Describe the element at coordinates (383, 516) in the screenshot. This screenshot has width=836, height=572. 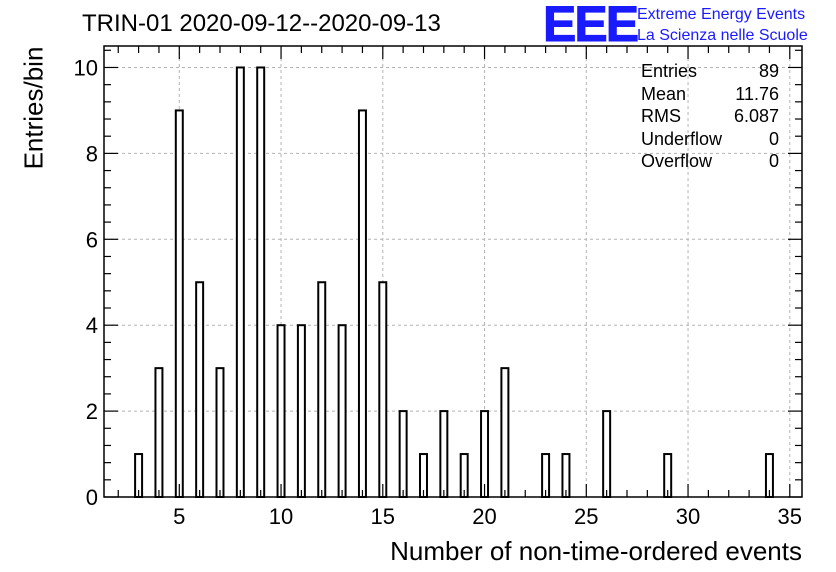
I see `x-tick-label: 15` at that location.